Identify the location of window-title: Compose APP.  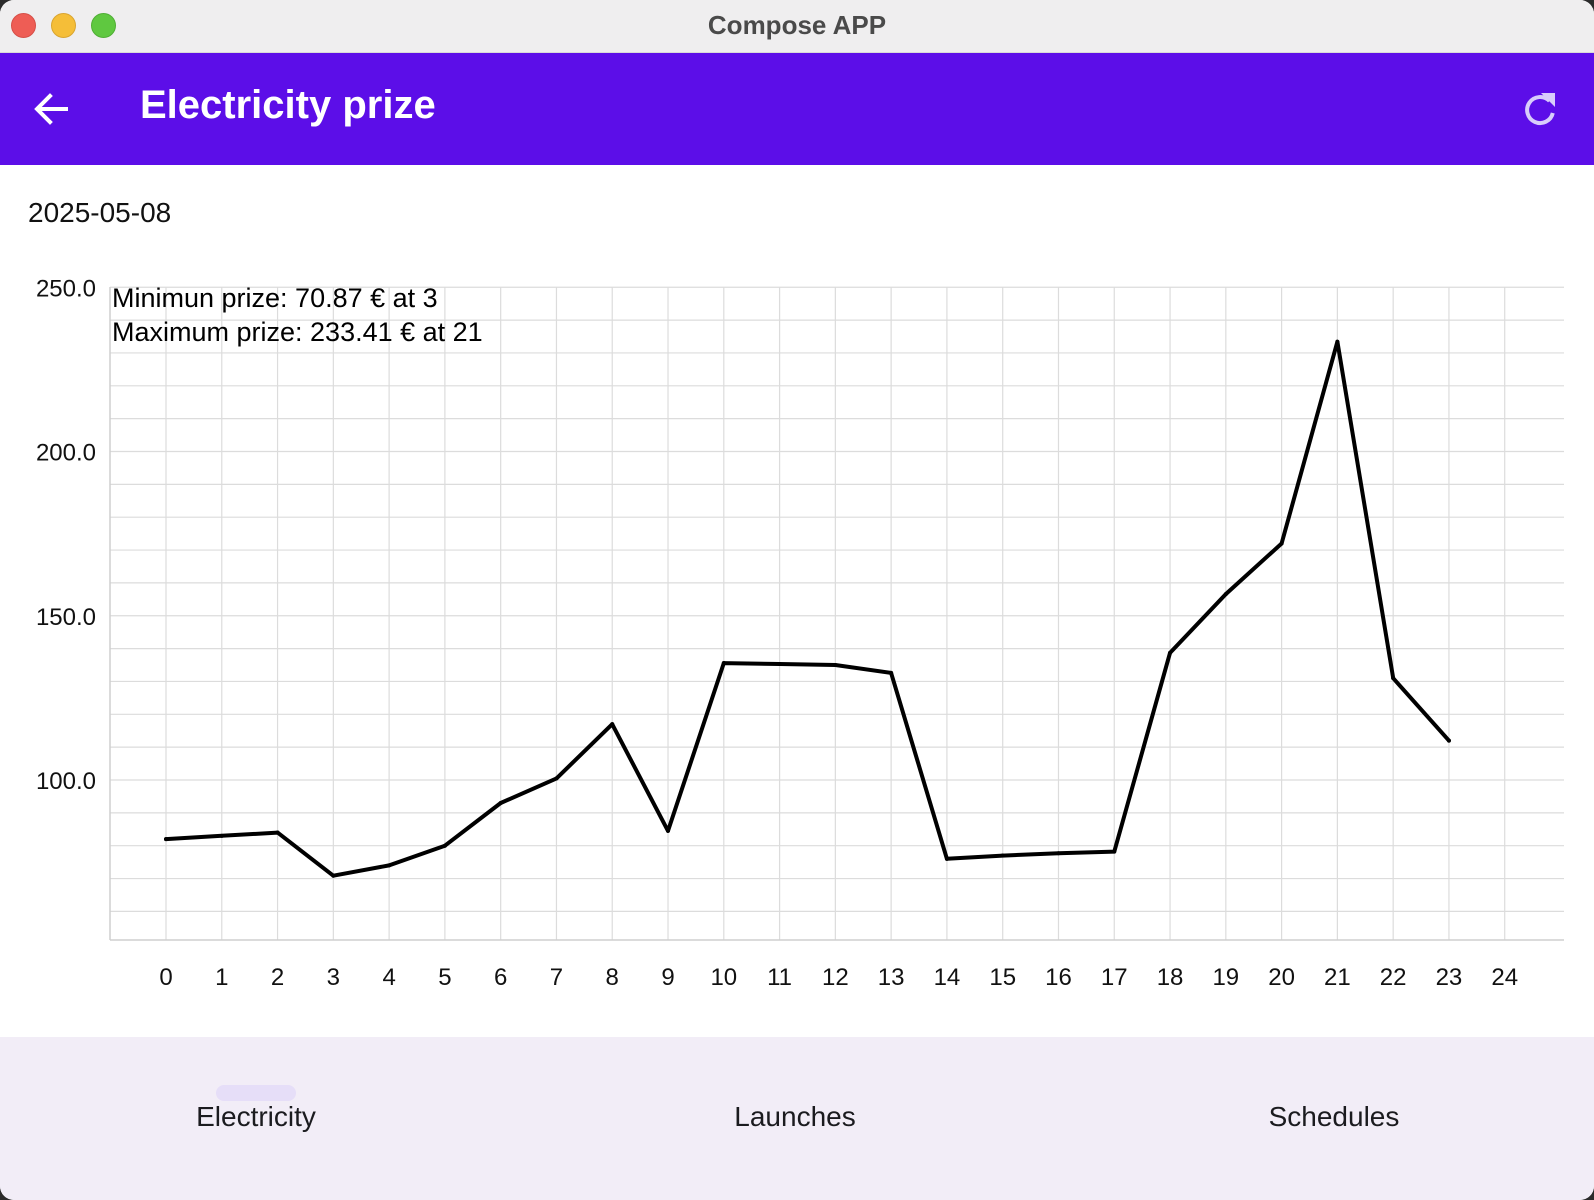
(797, 25).